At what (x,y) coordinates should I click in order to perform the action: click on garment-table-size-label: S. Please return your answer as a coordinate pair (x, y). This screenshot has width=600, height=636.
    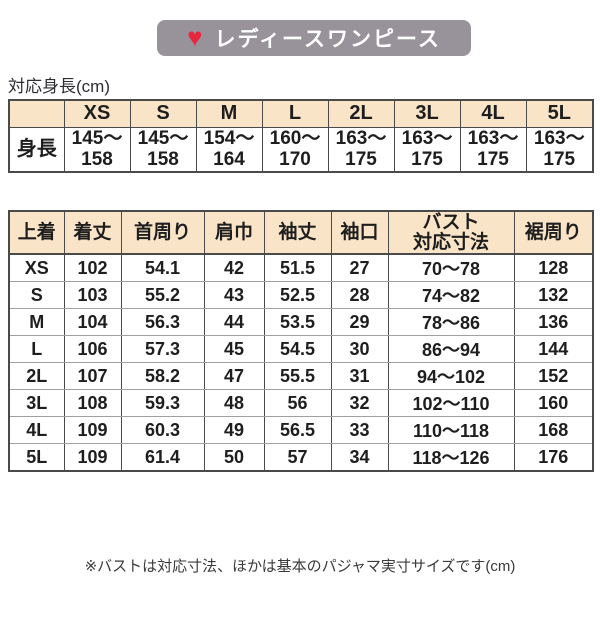
    Looking at the image, I should click on (36, 295).